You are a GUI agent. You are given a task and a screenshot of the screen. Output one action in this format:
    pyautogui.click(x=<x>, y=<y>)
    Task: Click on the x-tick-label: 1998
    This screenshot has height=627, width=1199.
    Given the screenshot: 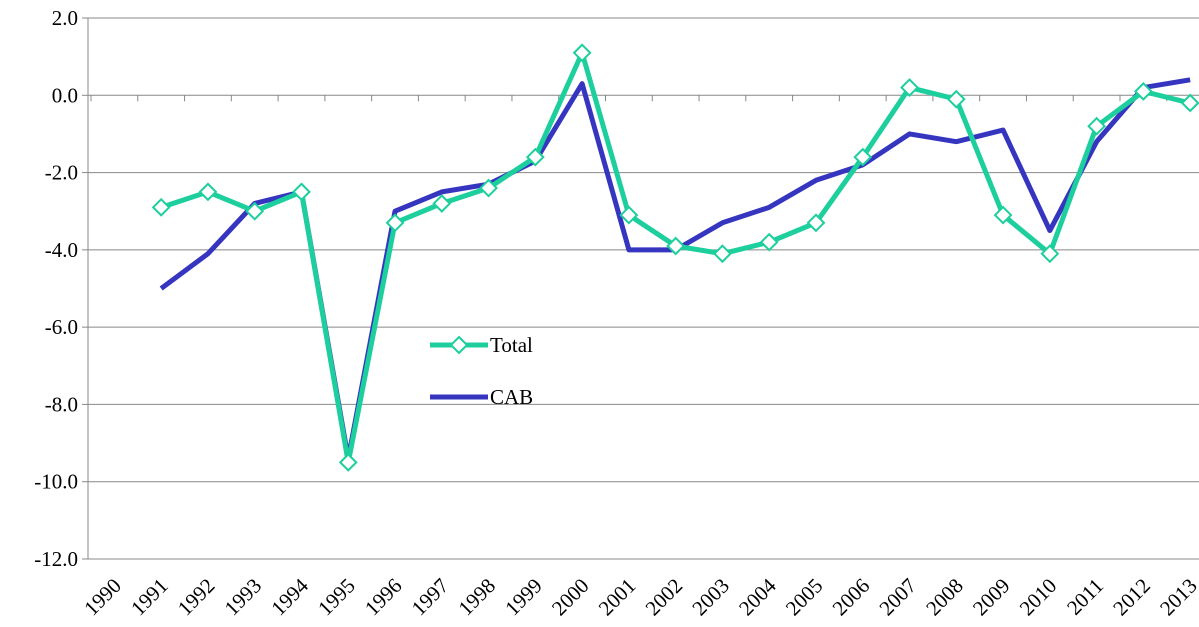 What is the action you would take?
    pyautogui.click(x=476, y=597)
    